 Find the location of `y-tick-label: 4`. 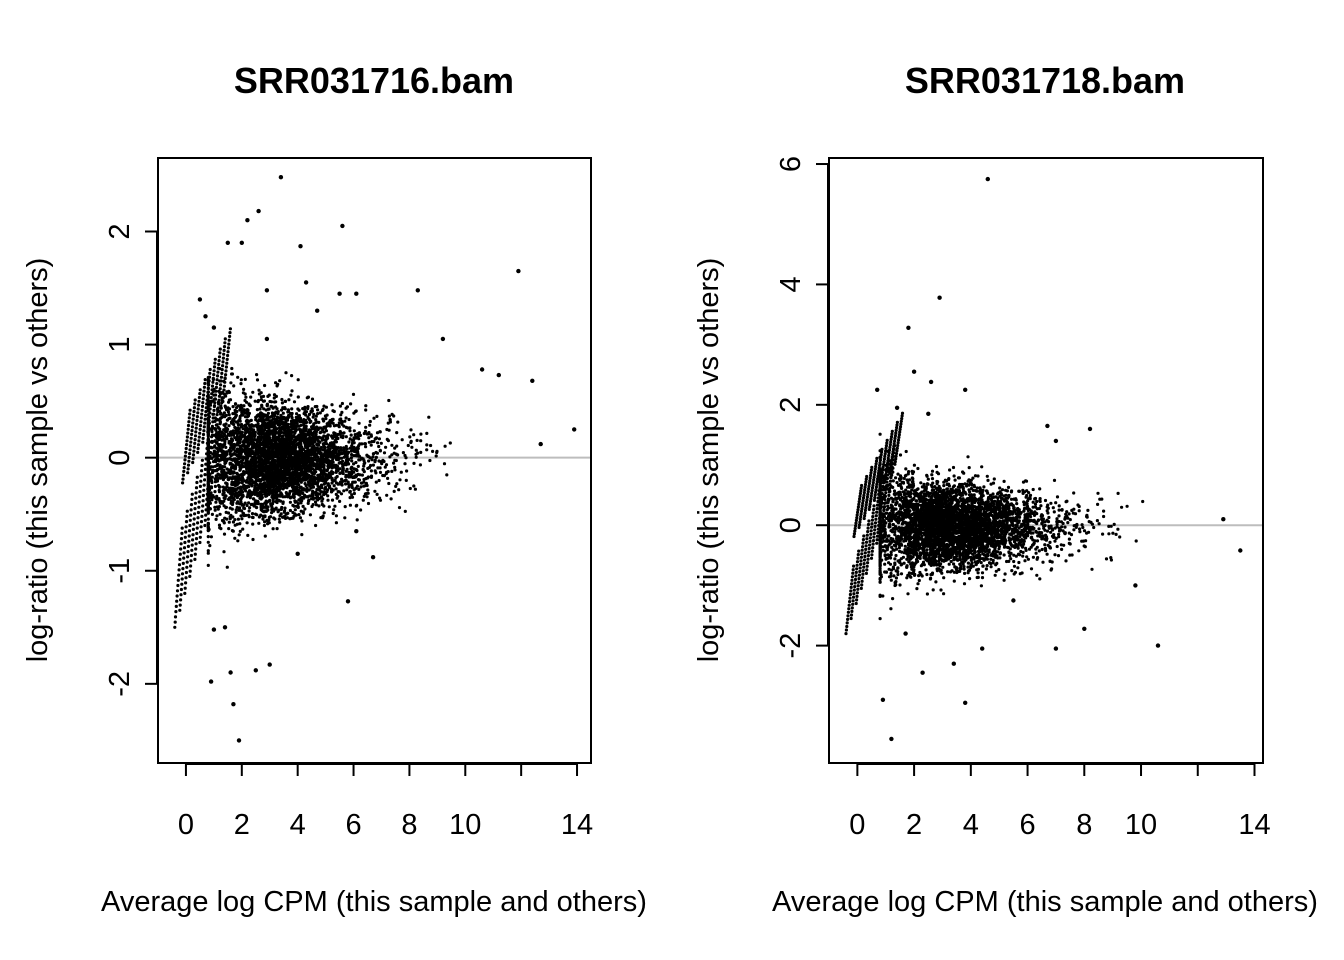

y-tick-label: 4 is located at coordinates (791, 284).